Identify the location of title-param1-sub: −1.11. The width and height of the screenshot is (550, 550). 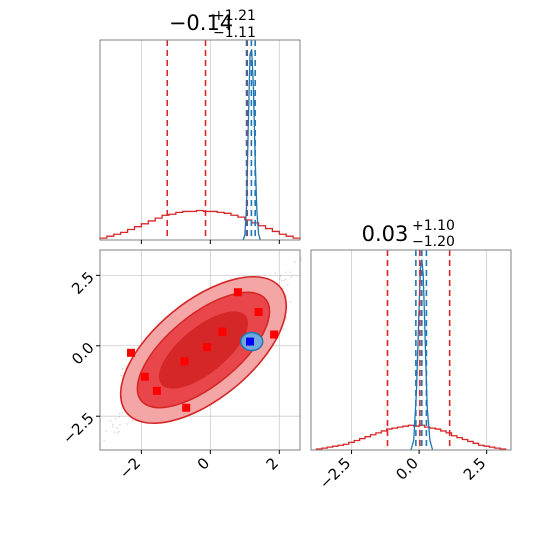
(234, 33).